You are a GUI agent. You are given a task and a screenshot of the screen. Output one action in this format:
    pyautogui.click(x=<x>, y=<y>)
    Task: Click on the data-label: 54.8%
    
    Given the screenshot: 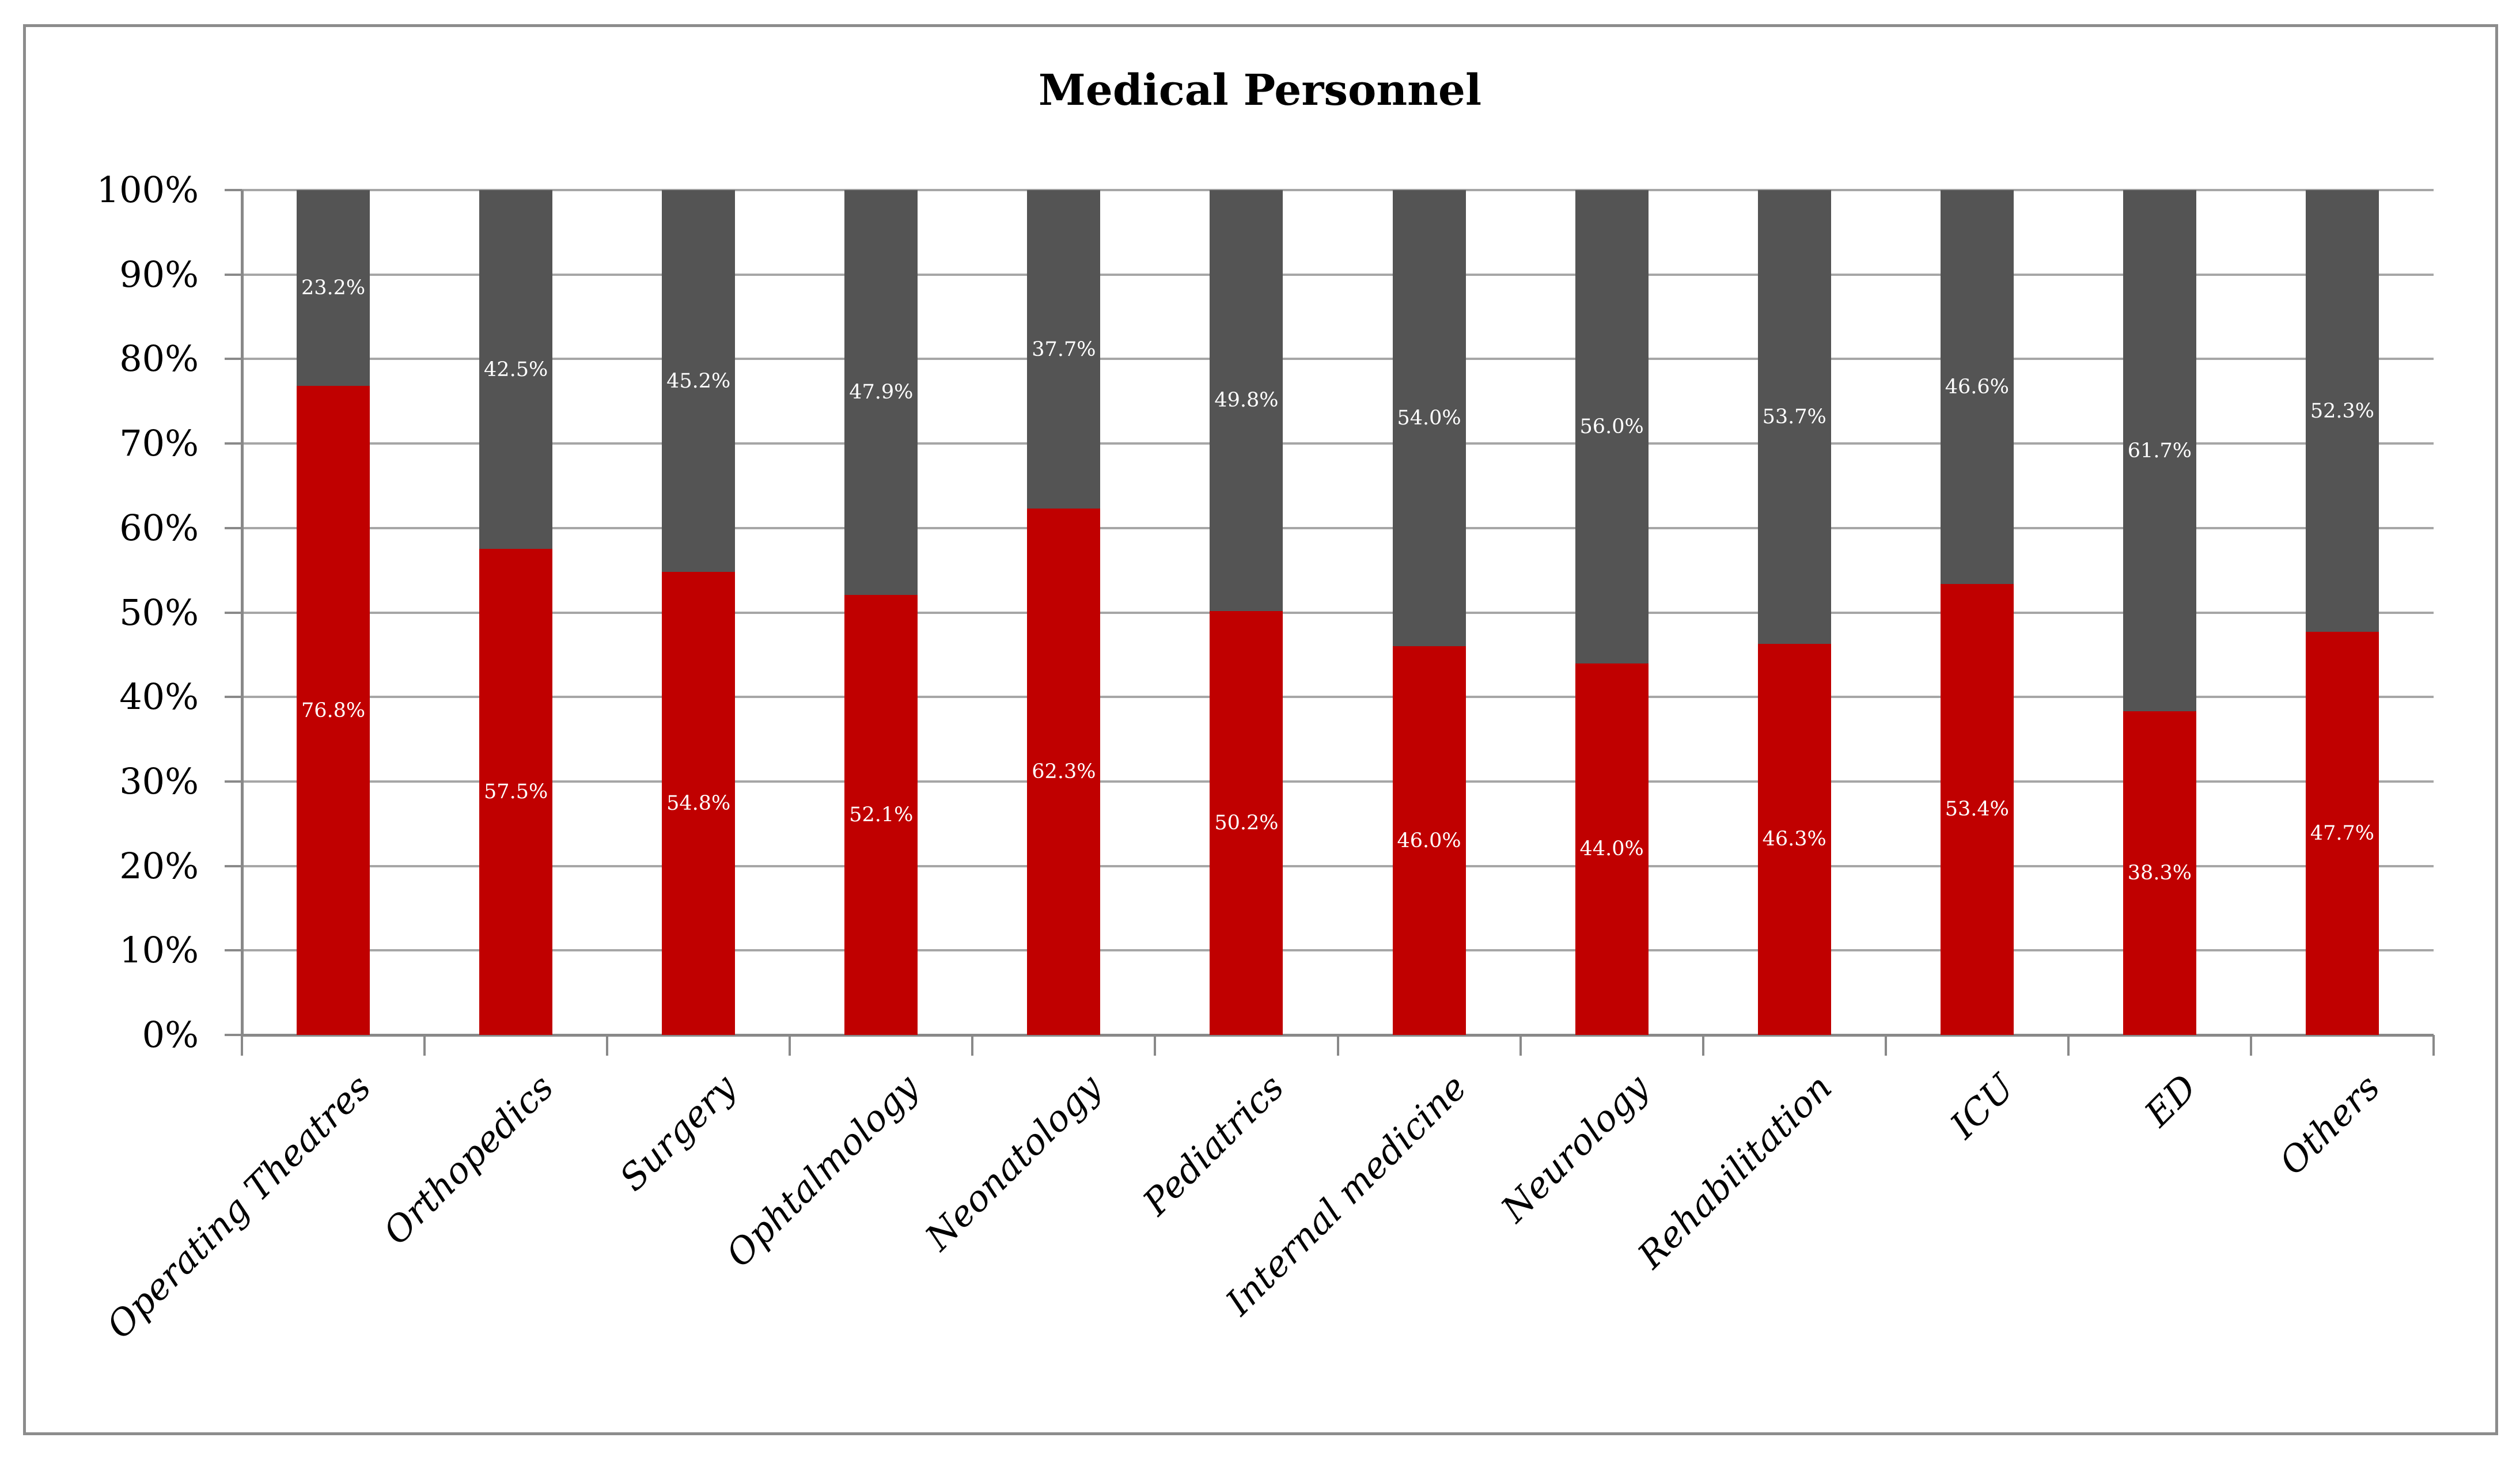 What is the action you would take?
    pyautogui.click(x=698, y=804)
    